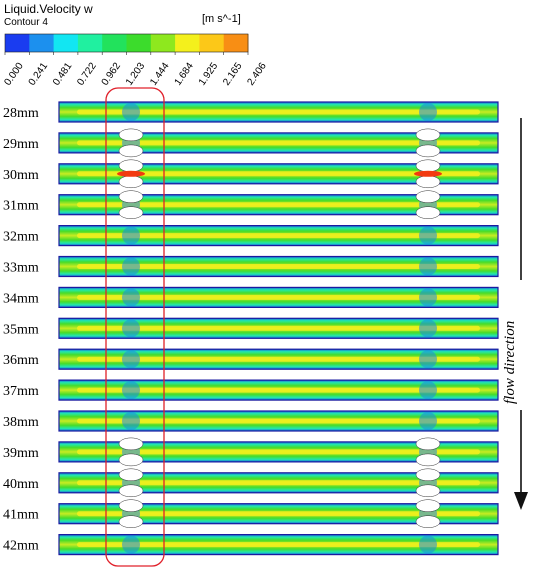  I want to click on channel-row: 33mm, so click(251, 266).